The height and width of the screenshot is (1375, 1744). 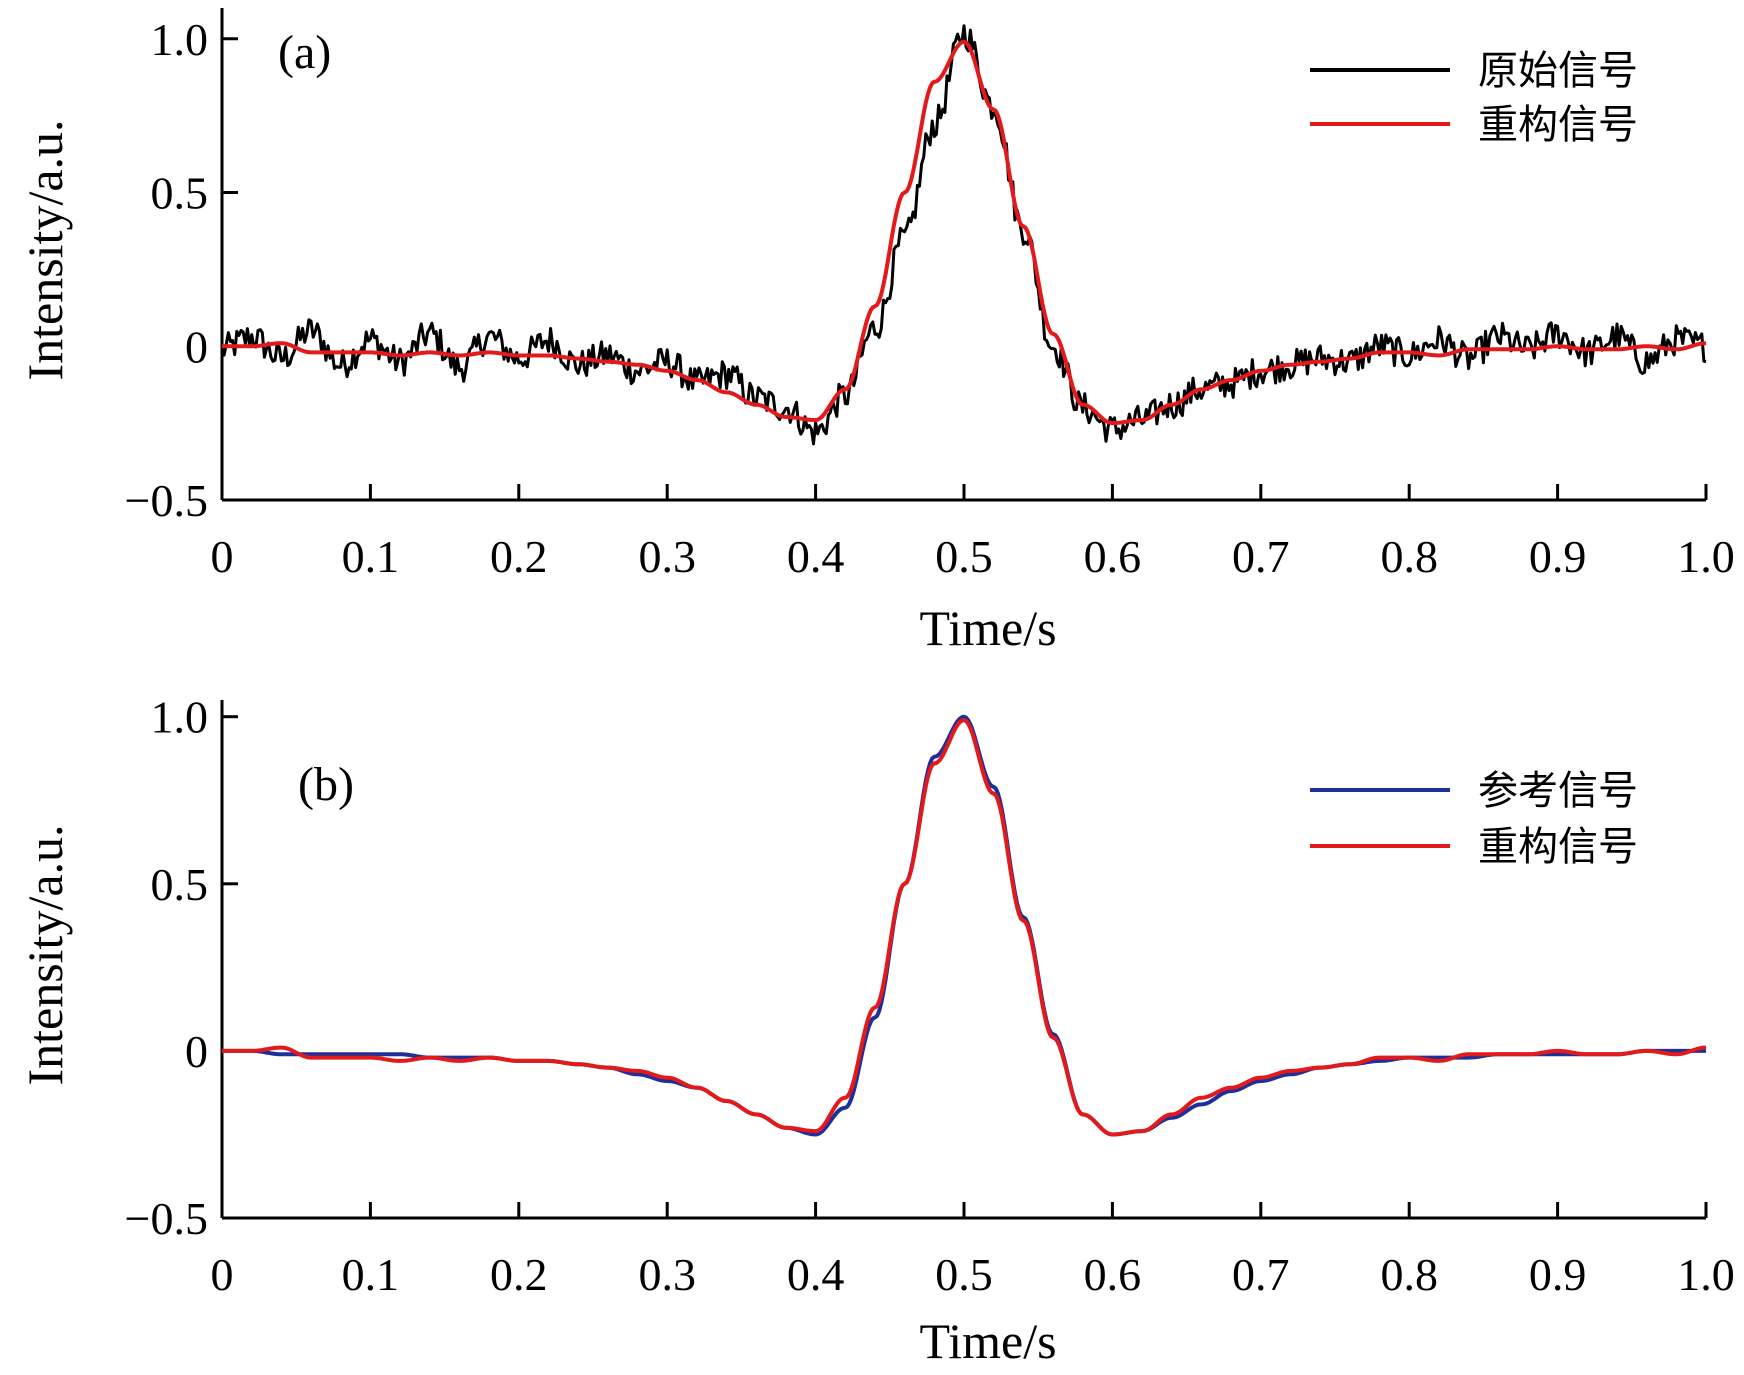 I want to click on y-axis-title-b: Intensity/a.u., so click(x=45, y=954).